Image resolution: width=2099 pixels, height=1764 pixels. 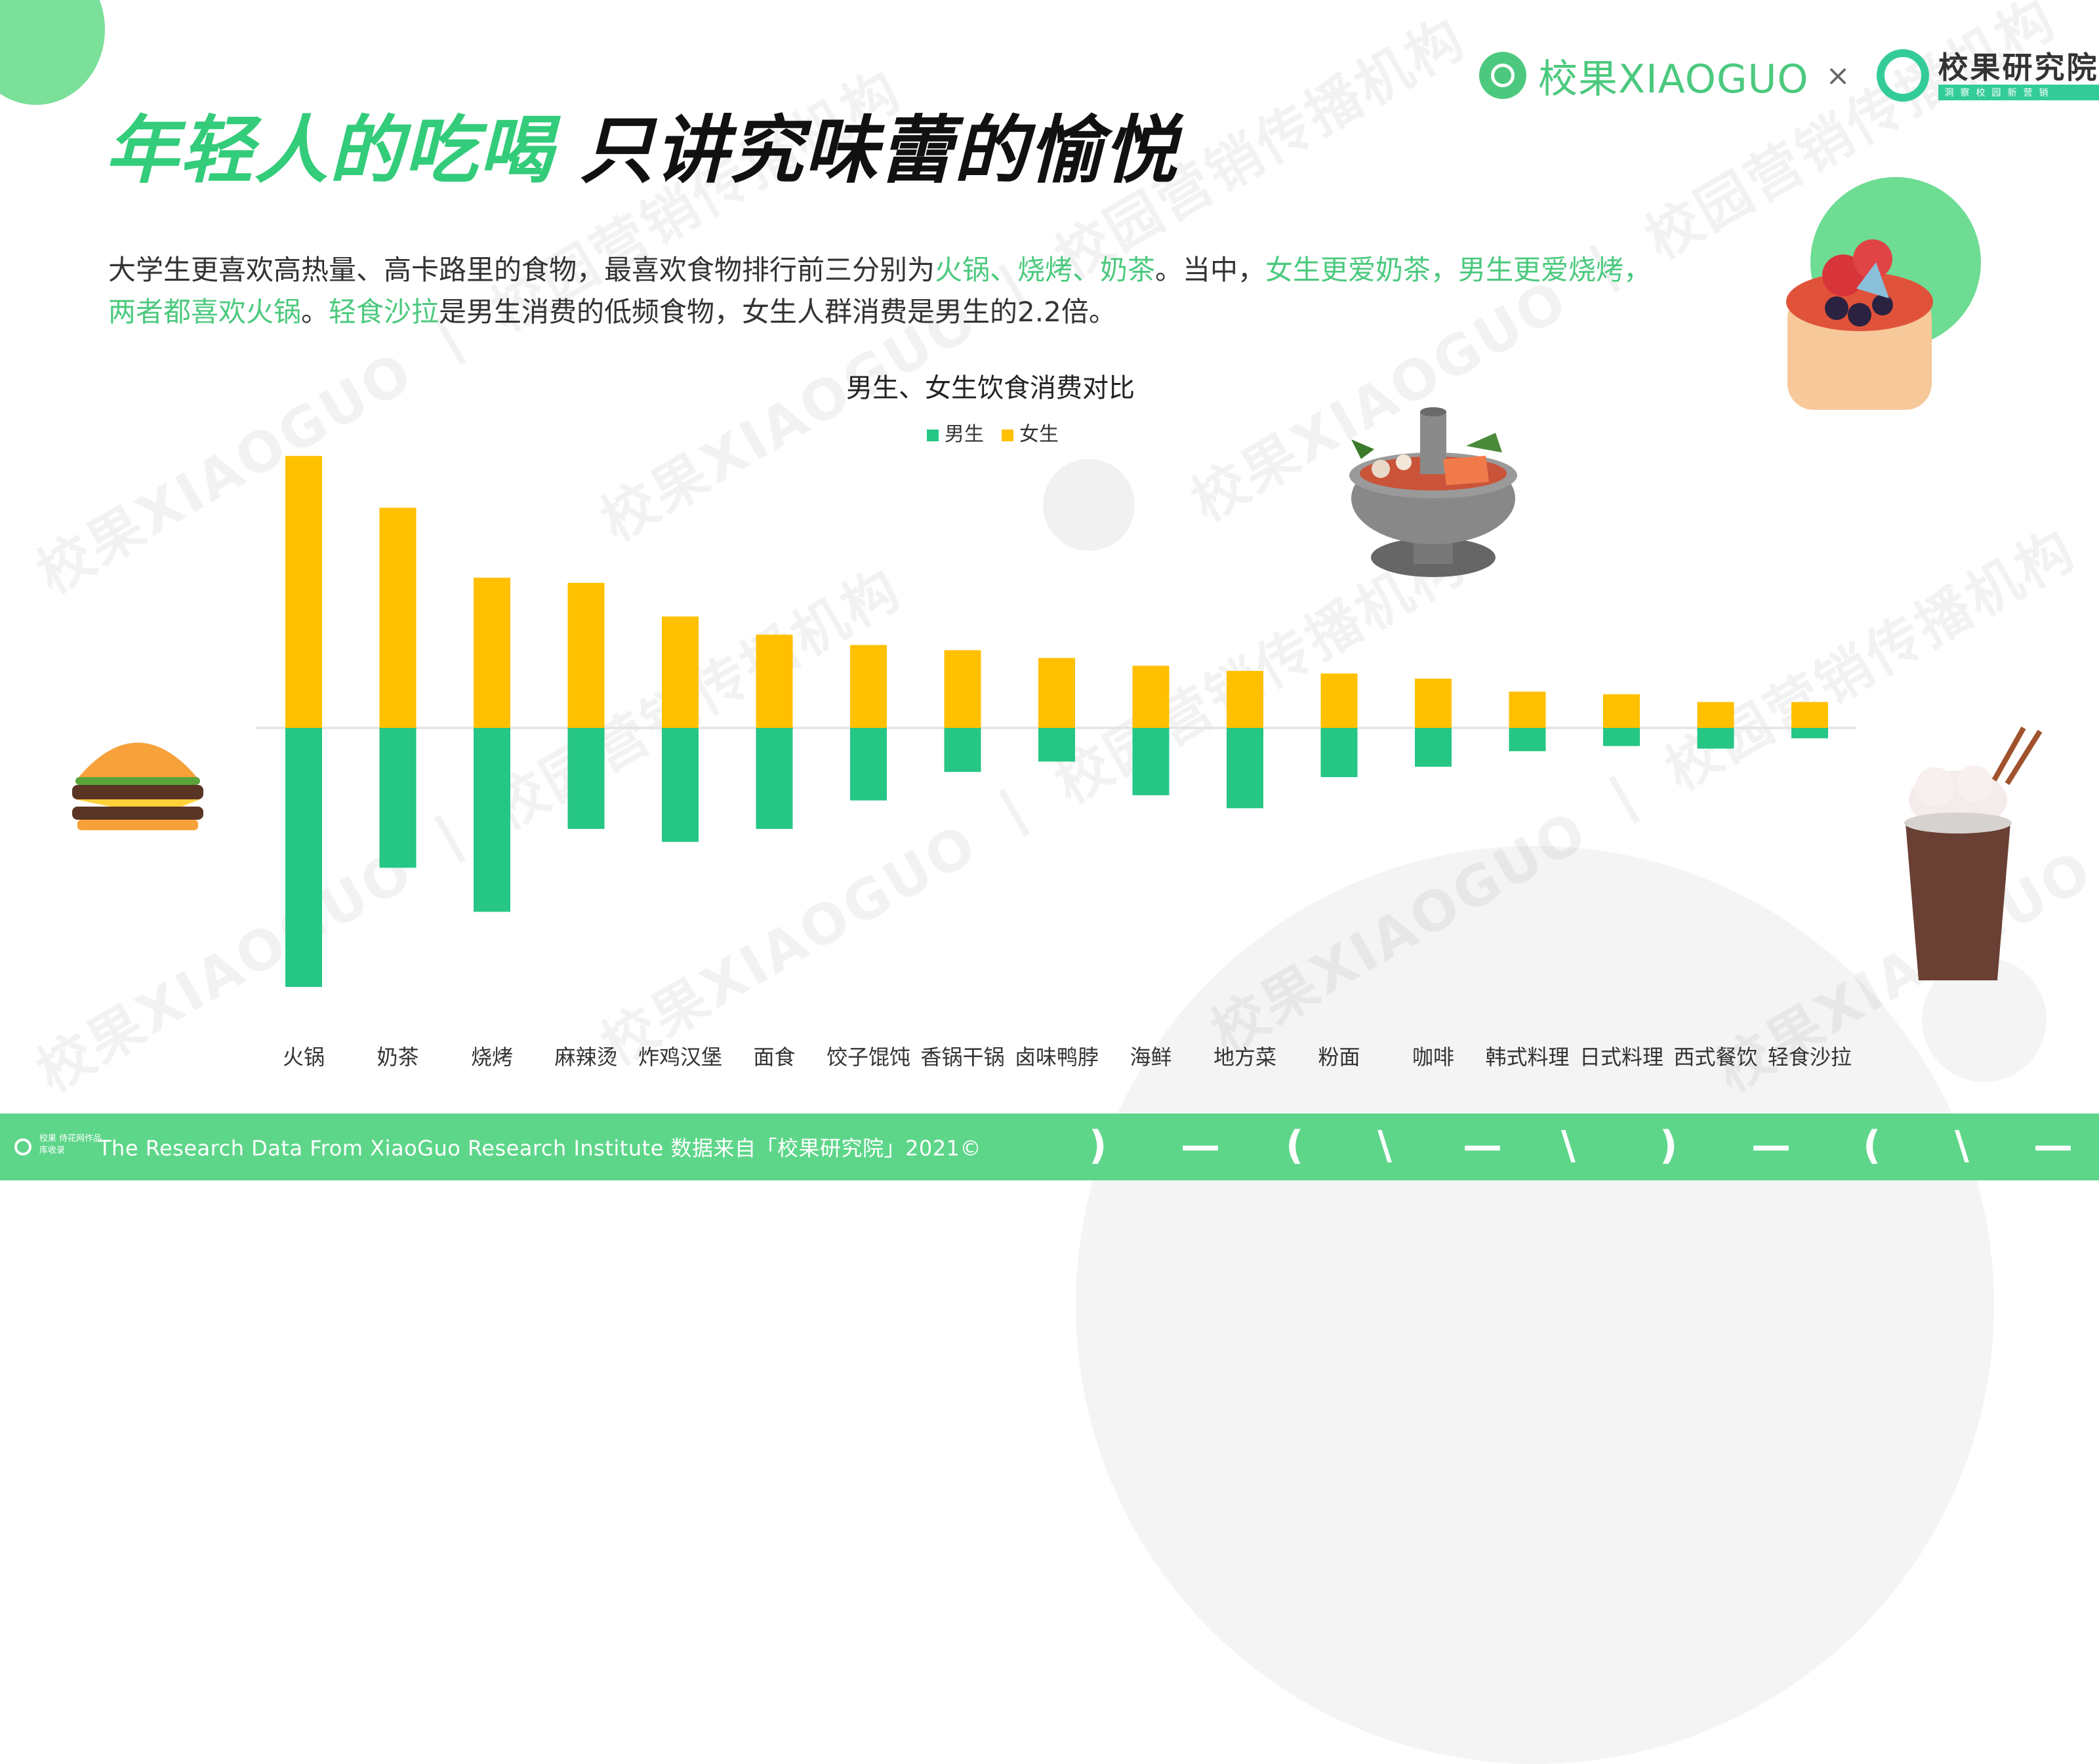 What do you see at coordinates (397, 1057) in the screenshot?
I see `x-axis-label: 奶茶` at bounding box center [397, 1057].